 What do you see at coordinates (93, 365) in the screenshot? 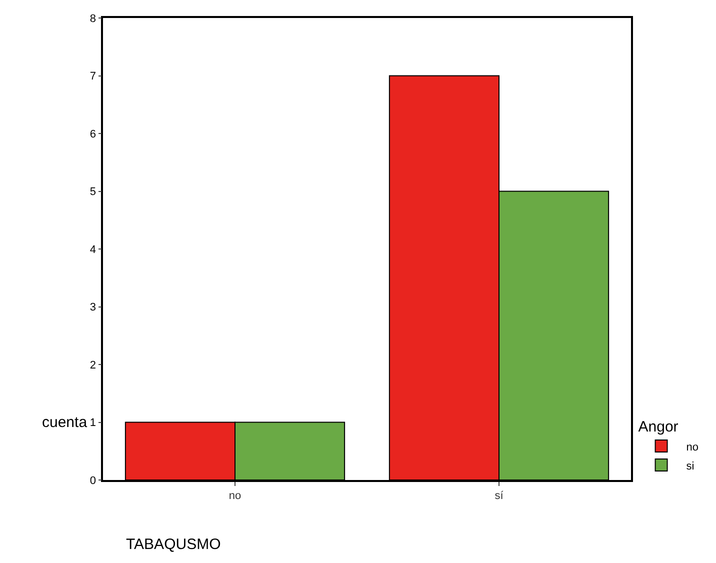
I see `y-tick-label: 2` at bounding box center [93, 365].